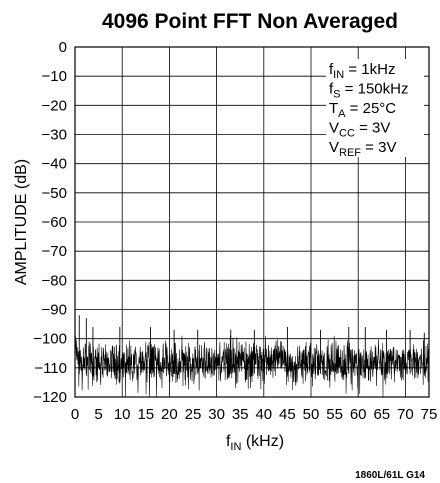 The height and width of the screenshot is (483, 440). What do you see at coordinates (390, 475) in the screenshot?
I see `figure-id: 1860L/61L G14` at bounding box center [390, 475].